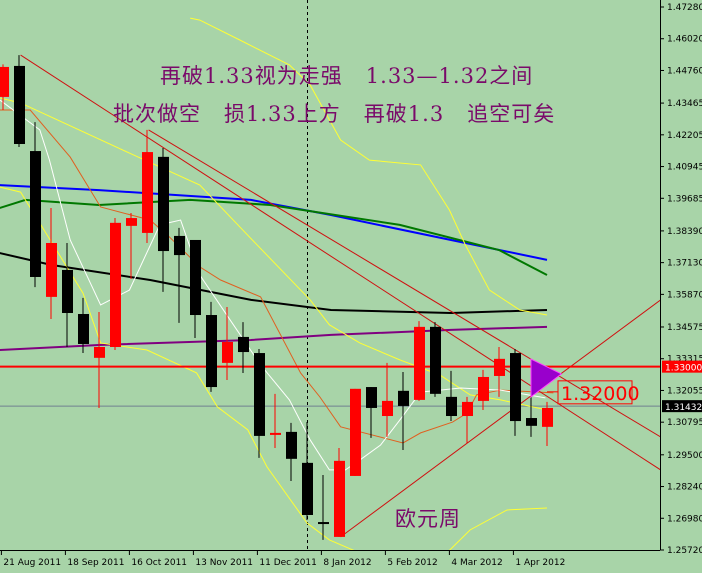 Image resolution: width=702 pixels, height=573 pixels. Describe the element at coordinates (684, 551) in the screenshot. I see `y-tick-label: 1.25720` at that location.